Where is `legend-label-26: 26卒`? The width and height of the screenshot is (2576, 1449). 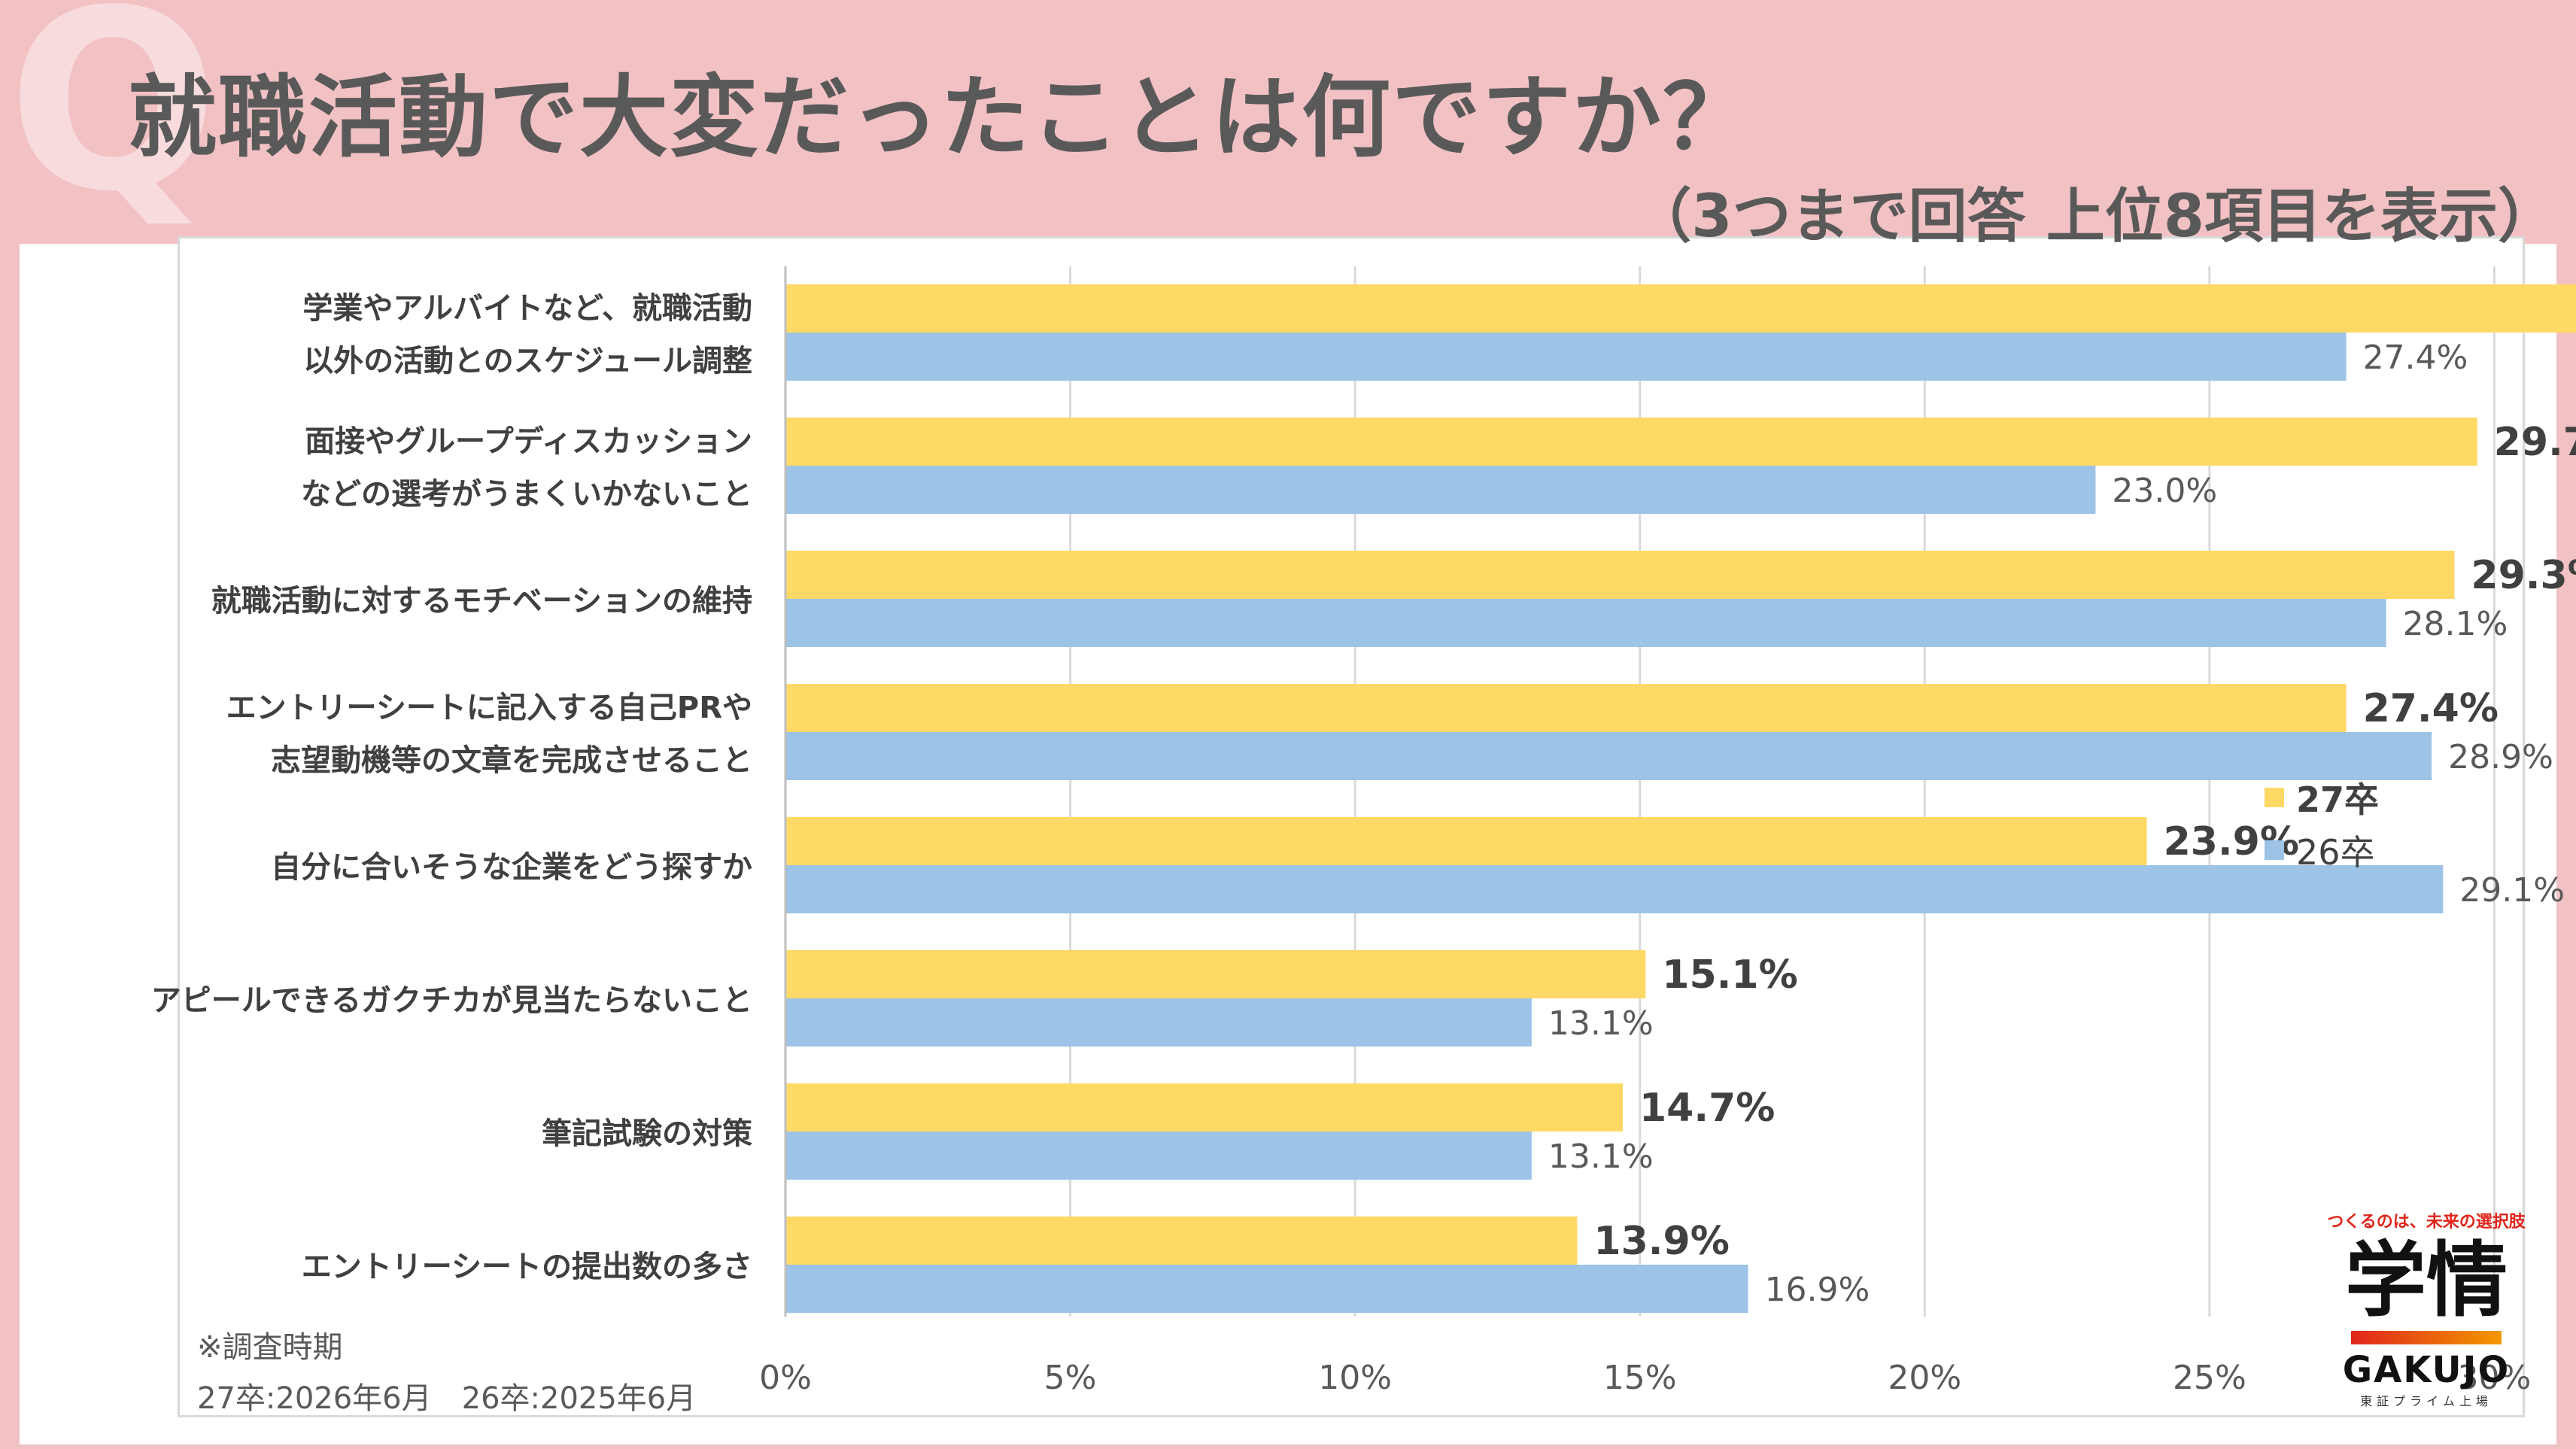 legend-label-26: 26卒 is located at coordinates (2336, 852).